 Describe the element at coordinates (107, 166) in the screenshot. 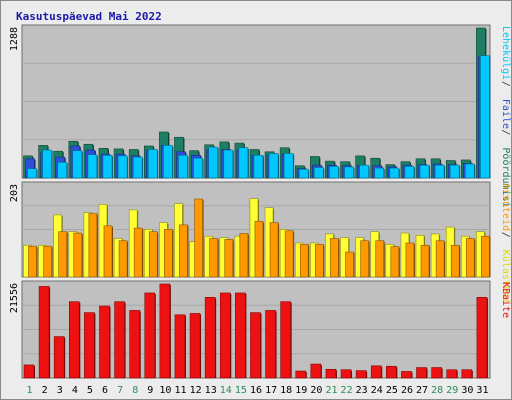

I see `bar-Lehekülgi-6` at that location.